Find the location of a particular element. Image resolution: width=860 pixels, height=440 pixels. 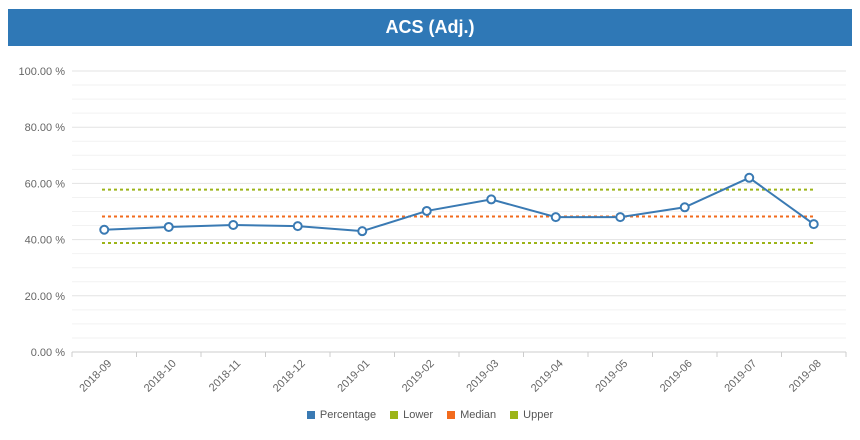

legend-label: Upper is located at coordinates (538, 415).